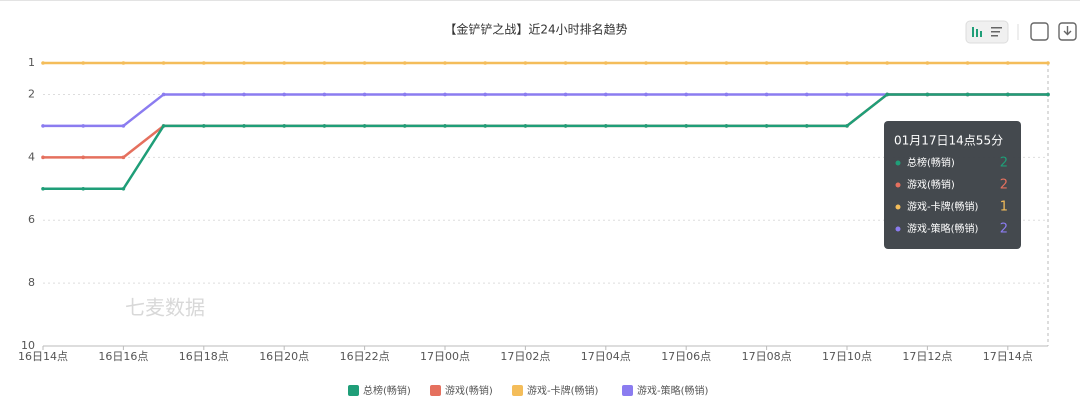 This screenshot has width=1080, height=413. What do you see at coordinates (469, 390) in the screenshot?
I see `legend-label: 游戏(畅销)` at bounding box center [469, 390].